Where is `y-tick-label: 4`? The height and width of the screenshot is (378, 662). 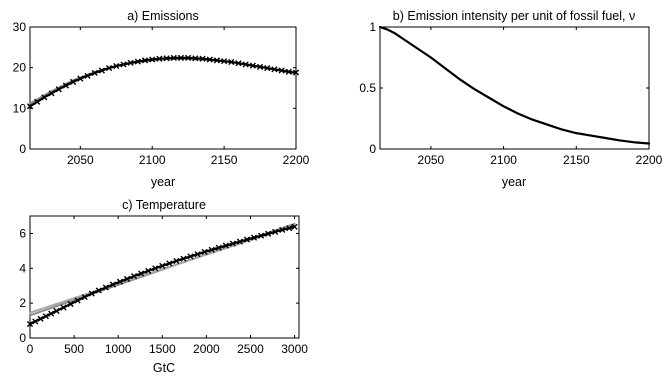 y-tick-label: 4 is located at coordinates (22, 268).